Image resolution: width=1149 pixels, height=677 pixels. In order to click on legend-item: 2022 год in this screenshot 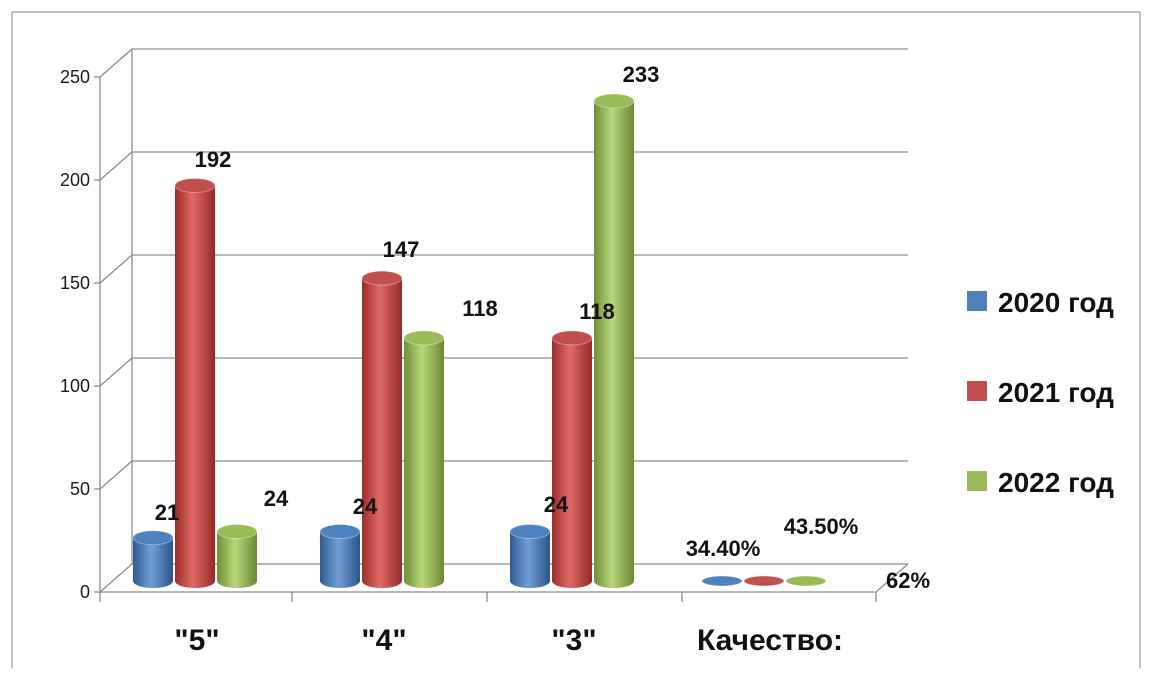, I will do `click(1040, 482)`.